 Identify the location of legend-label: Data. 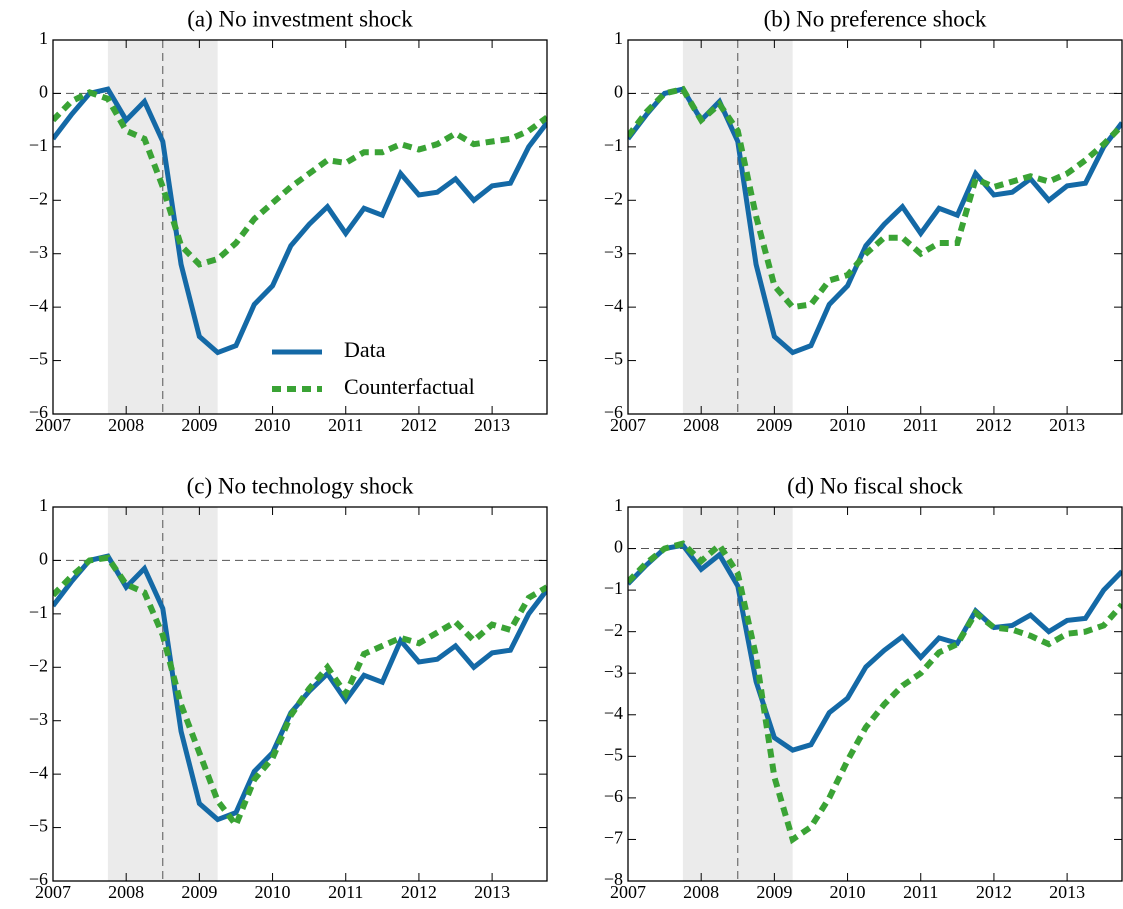
(365, 349).